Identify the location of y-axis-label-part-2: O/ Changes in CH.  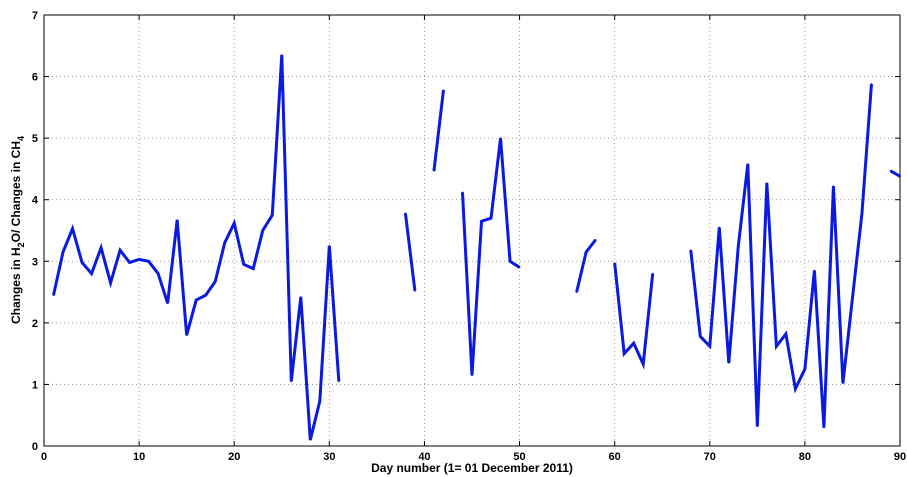
(16, 191).